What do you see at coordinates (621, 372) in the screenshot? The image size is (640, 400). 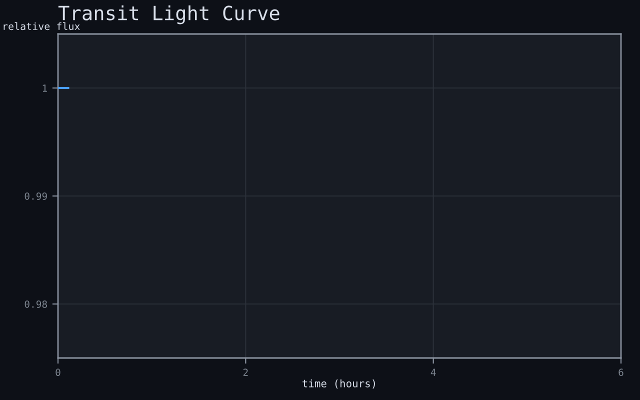 I see `x-tick-label: 6` at bounding box center [621, 372].